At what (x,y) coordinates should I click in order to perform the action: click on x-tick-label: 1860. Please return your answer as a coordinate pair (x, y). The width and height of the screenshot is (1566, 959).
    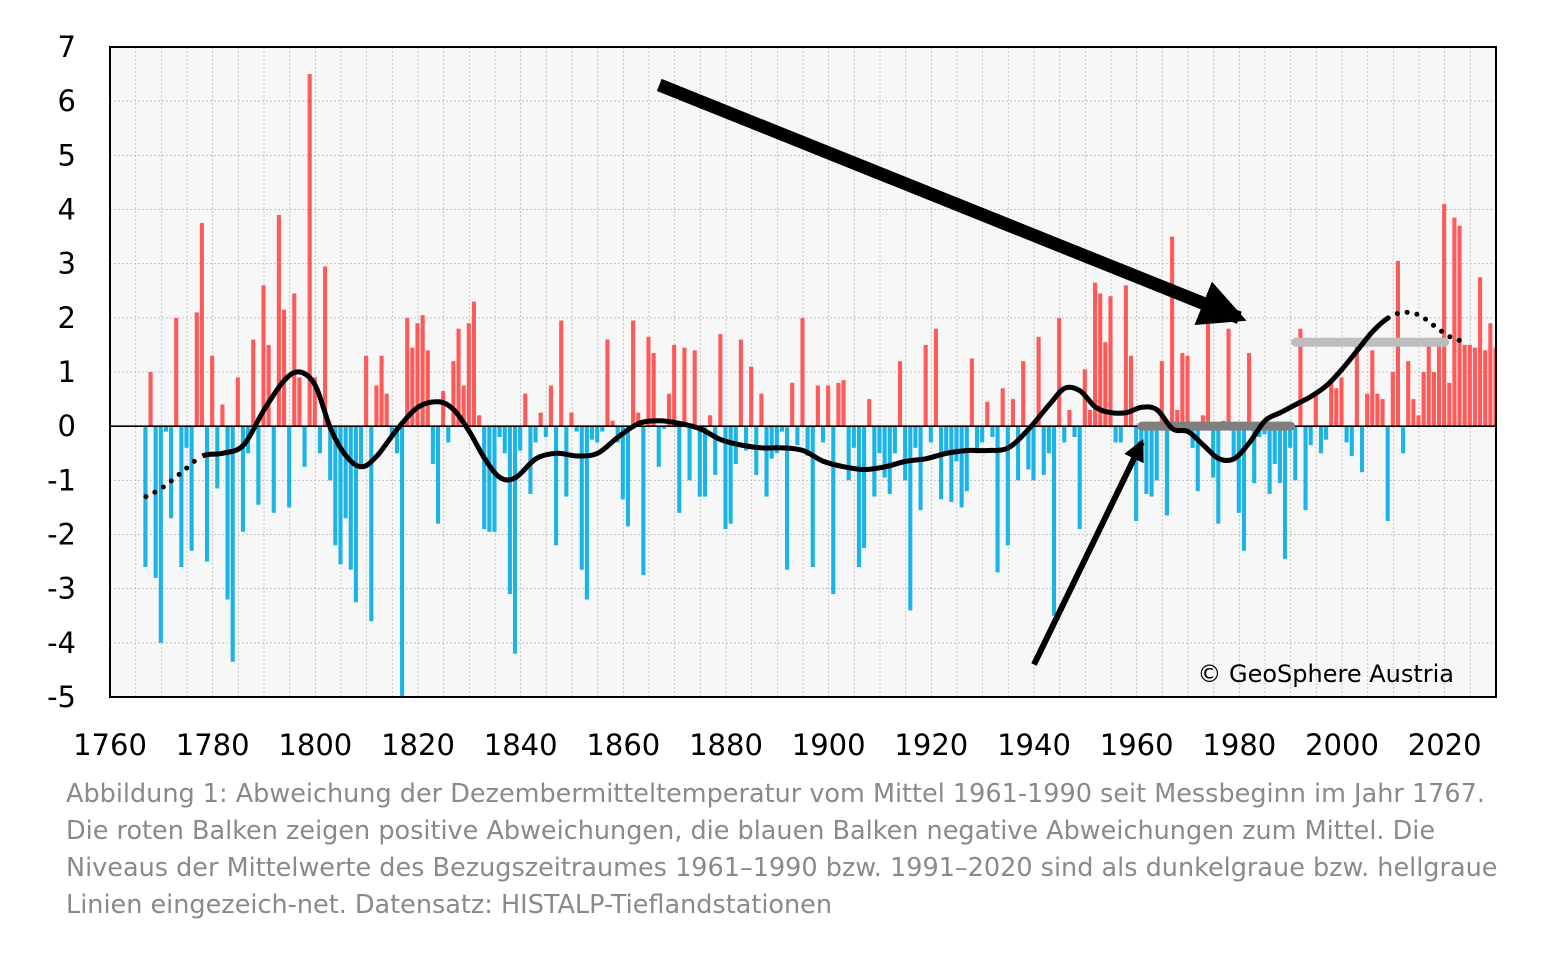
    Looking at the image, I should click on (623, 745).